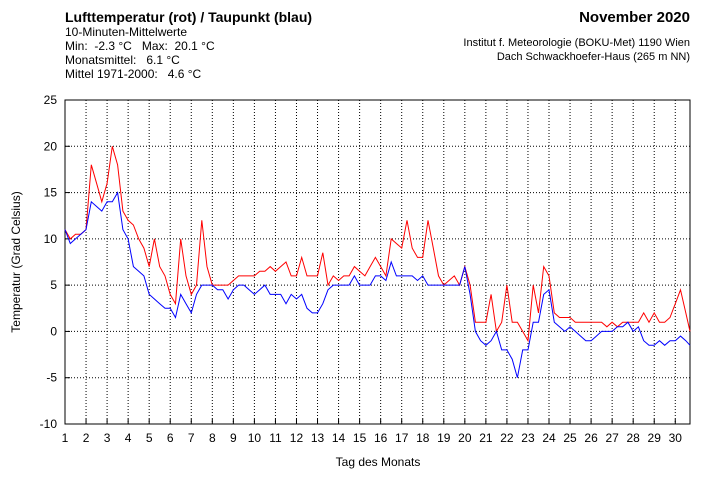 Image resolution: width=702 pixels, height=483 pixels. I want to click on x-tick-label: 25, so click(570, 438).